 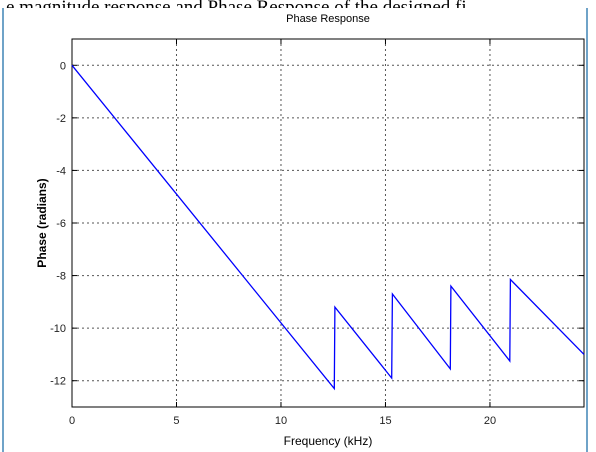 What do you see at coordinates (281, 421) in the screenshot?
I see `x-tick-label: 10` at bounding box center [281, 421].